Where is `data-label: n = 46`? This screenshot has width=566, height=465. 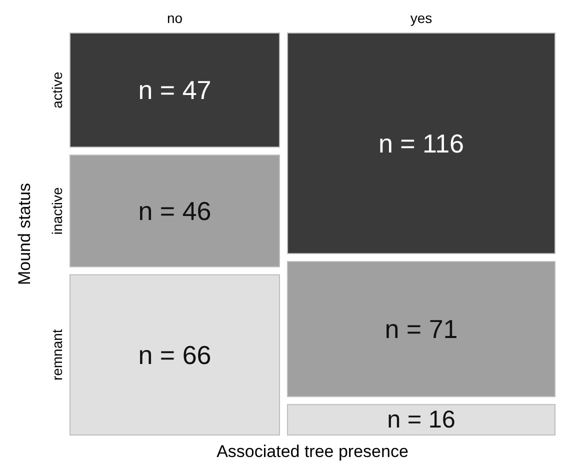
data-label: n = 46 is located at coordinates (175, 211).